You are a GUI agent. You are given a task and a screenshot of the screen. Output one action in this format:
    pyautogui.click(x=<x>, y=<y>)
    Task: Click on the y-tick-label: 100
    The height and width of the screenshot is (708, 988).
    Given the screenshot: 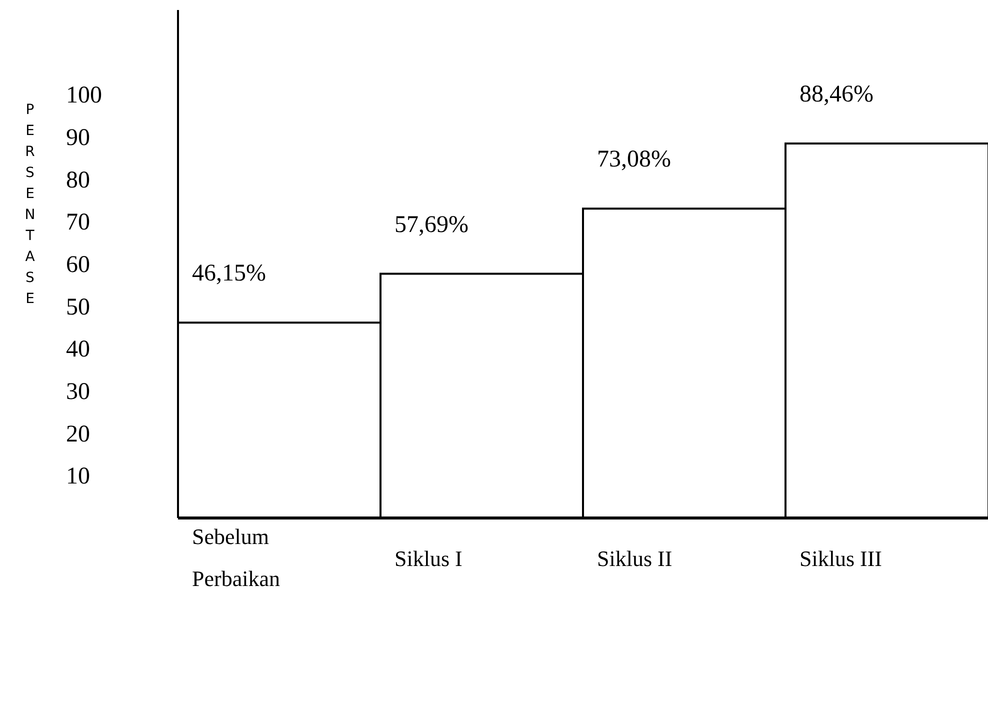 What is the action you would take?
    pyautogui.click(x=84, y=95)
    